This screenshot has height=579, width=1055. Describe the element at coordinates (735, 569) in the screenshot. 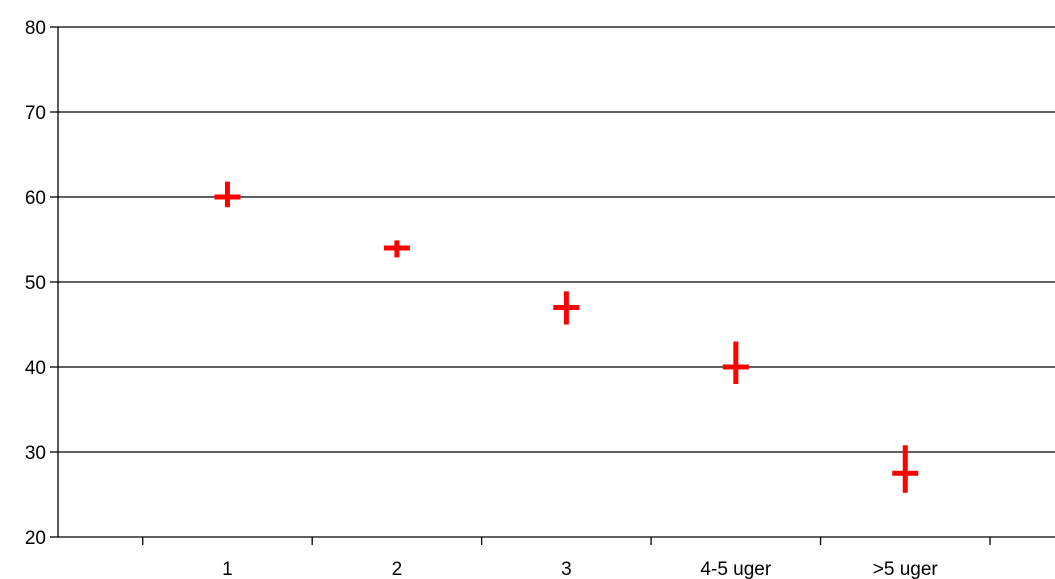

I see `x-tick-label-3: 4-5 uger` at that location.